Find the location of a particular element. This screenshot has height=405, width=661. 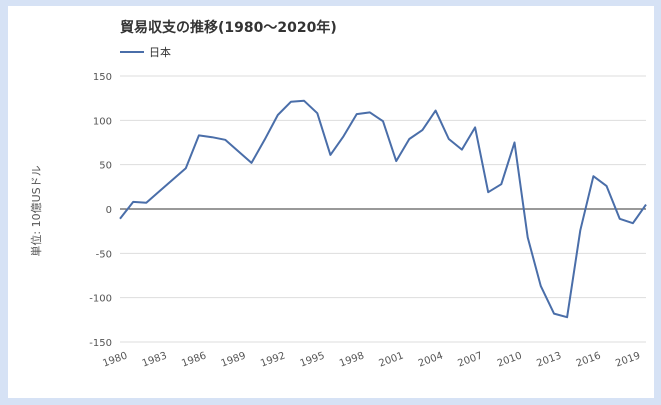

y-tick-label: 0 is located at coordinates (109, 210).